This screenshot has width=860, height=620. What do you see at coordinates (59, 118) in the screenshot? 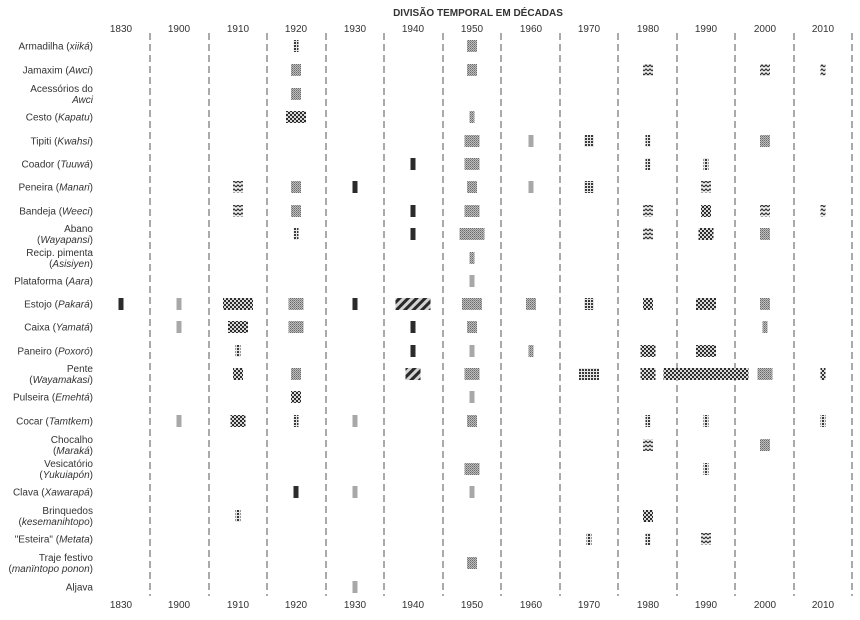
I see `row-label: Cesto (Kapatu)` at bounding box center [59, 118].